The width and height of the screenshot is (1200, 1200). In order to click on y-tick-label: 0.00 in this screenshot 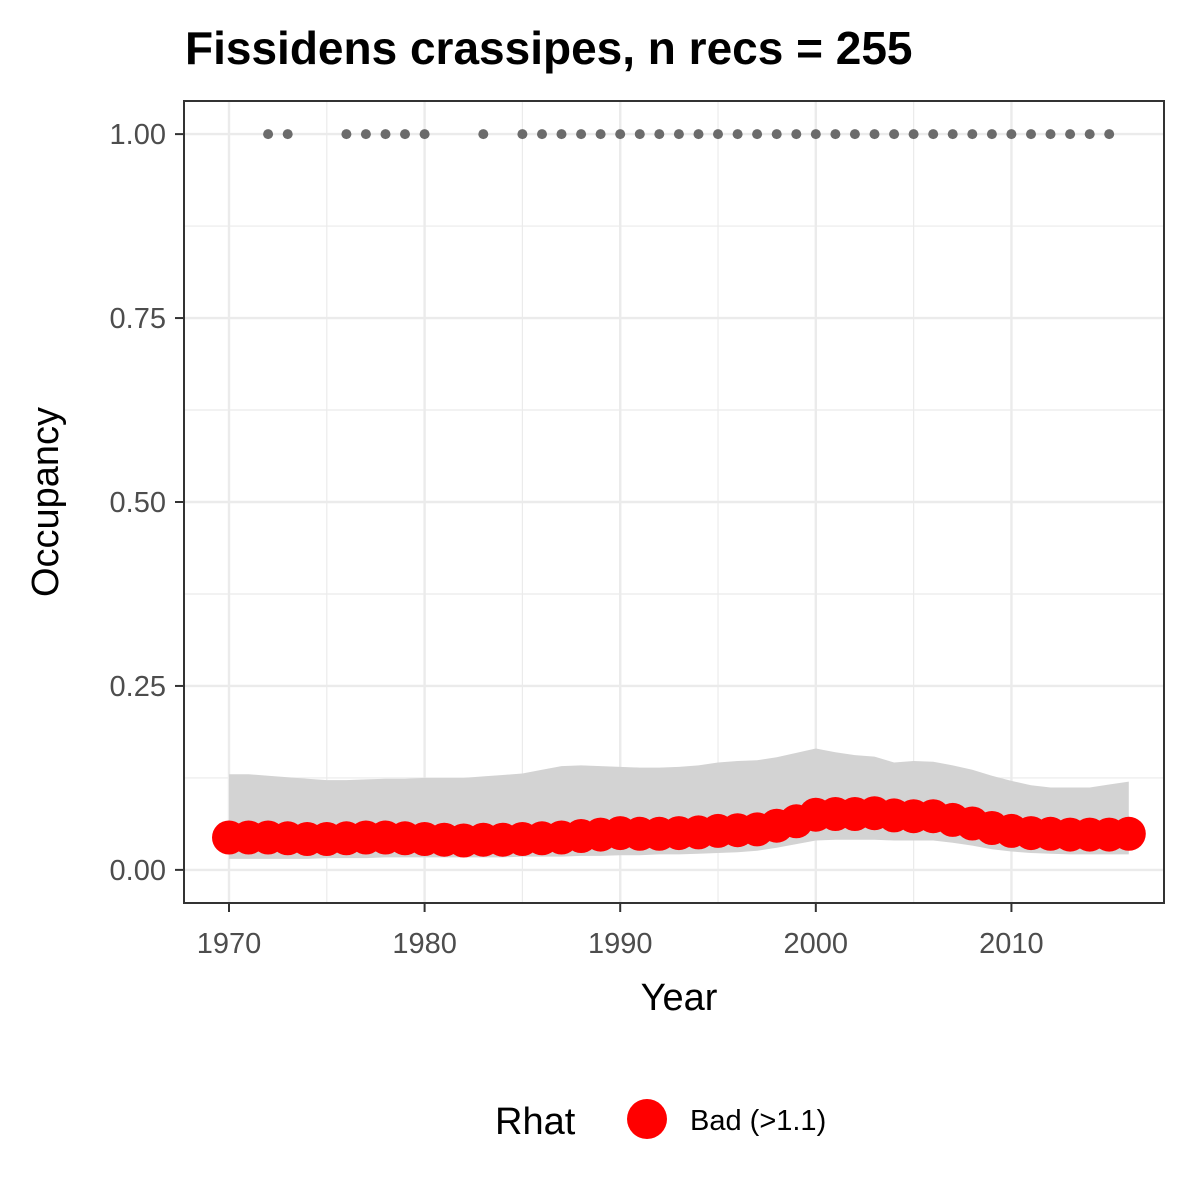, I will do `click(138, 871)`.